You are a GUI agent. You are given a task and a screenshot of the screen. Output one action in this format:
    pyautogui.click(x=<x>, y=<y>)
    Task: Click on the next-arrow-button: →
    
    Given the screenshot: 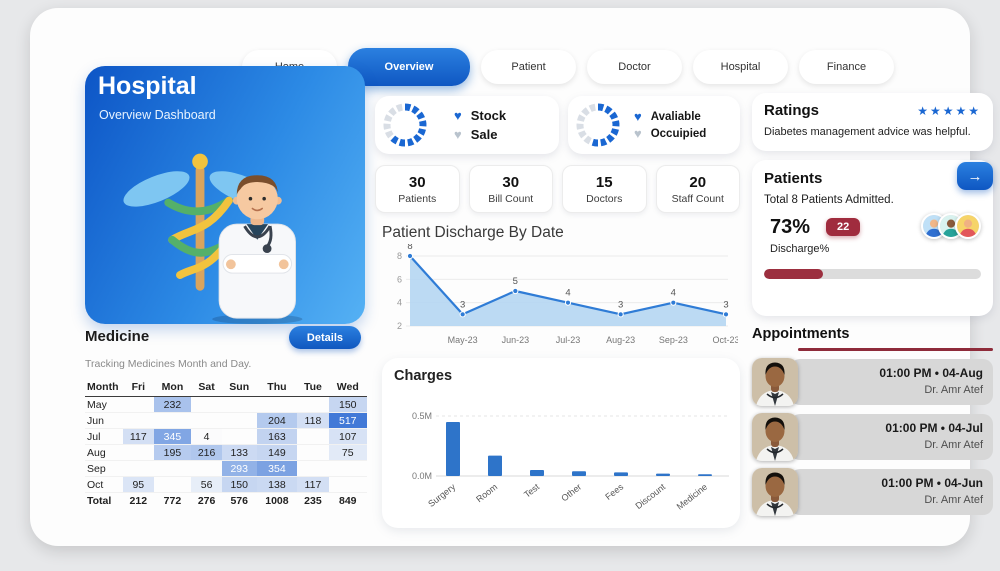 What is the action you would take?
    pyautogui.click(x=975, y=176)
    